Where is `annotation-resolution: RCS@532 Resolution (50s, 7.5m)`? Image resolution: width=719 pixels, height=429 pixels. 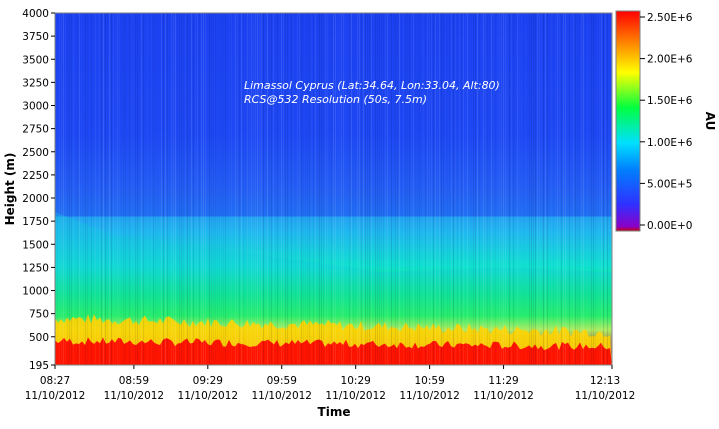 annotation-resolution: RCS@532 Resolution (50s, 7.5m) is located at coordinates (335, 99).